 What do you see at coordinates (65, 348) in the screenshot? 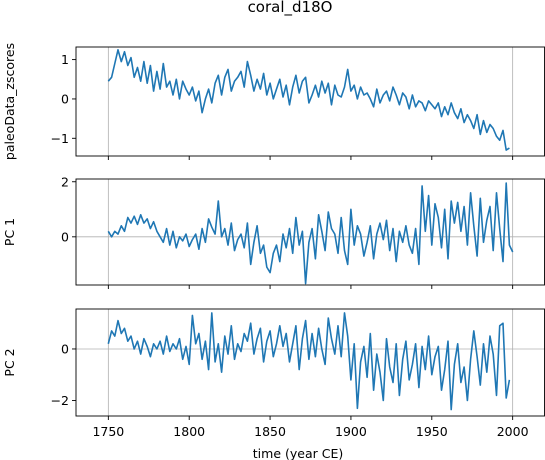
I see `y-tick-label-pc2: 0` at bounding box center [65, 348].